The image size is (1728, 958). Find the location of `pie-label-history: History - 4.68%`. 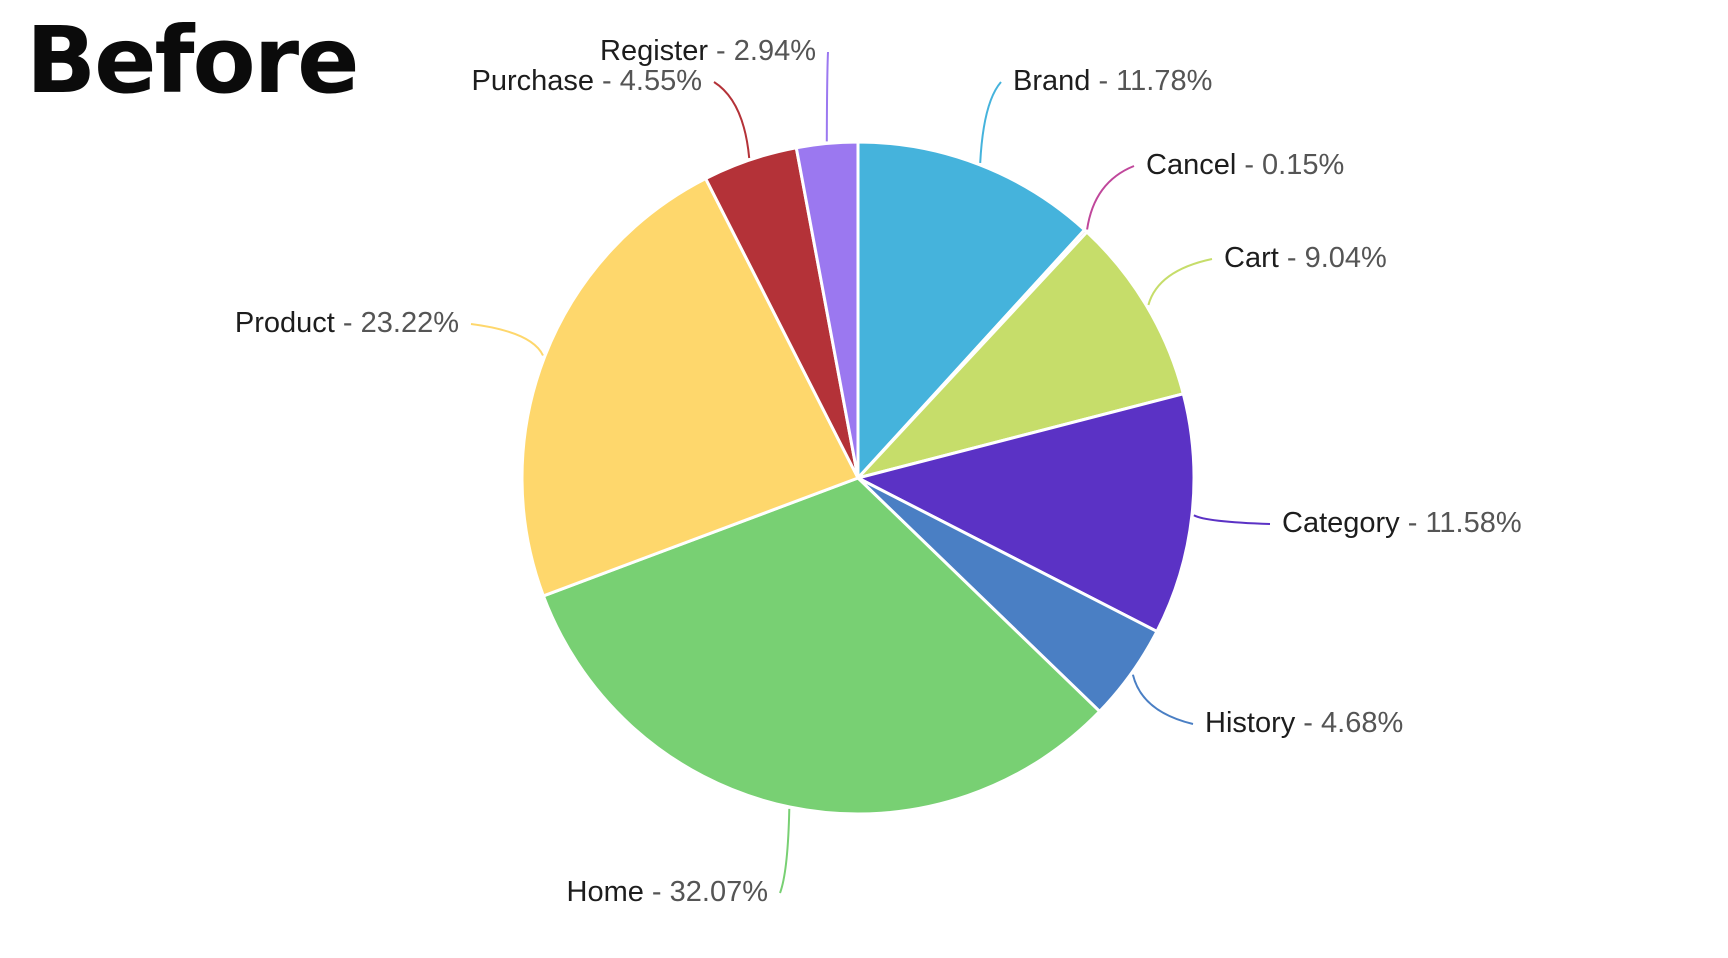

pie-label-history: History - 4.68% is located at coordinates (1304, 723).